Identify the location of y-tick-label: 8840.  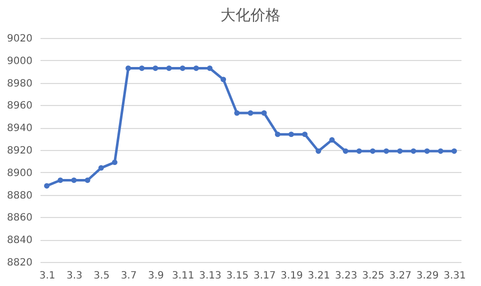
(19, 240).